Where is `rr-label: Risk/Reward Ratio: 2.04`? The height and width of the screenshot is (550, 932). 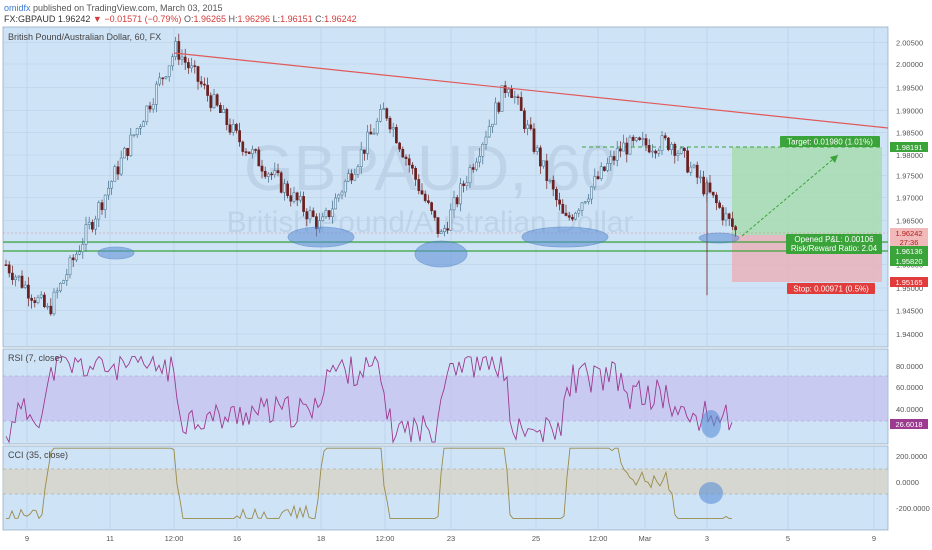
rr-label: Risk/Reward Ratio: 2.04 is located at coordinates (834, 248).